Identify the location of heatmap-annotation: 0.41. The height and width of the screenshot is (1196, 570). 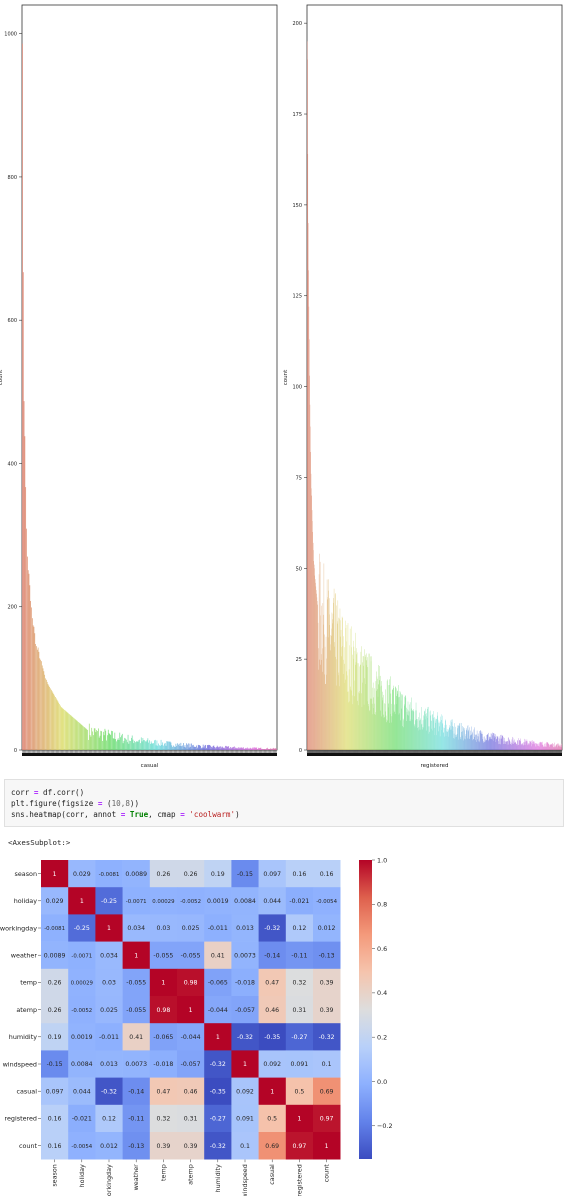
(218, 955).